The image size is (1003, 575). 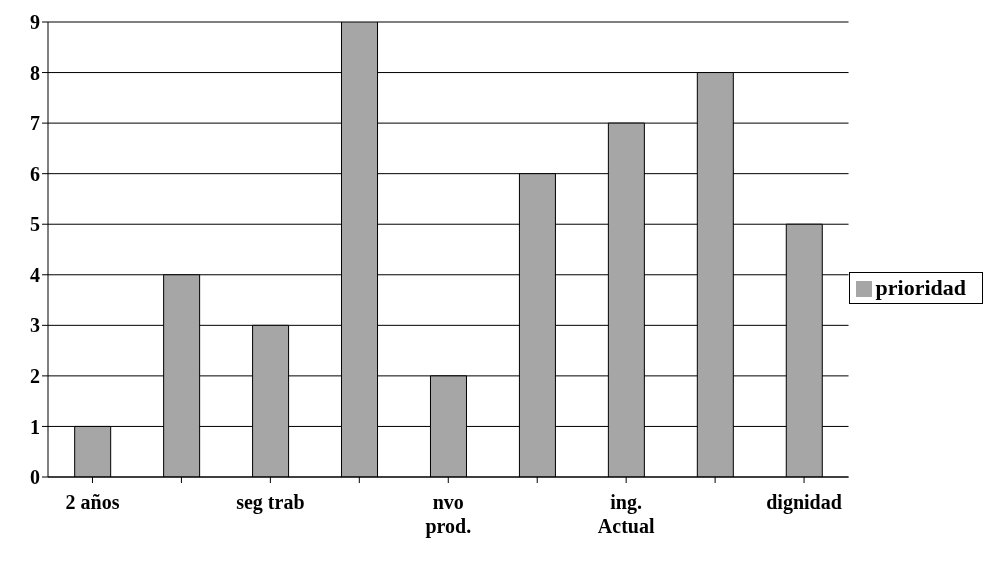 What do you see at coordinates (35, 477) in the screenshot?
I see `y-tick-label: 0` at bounding box center [35, 477].